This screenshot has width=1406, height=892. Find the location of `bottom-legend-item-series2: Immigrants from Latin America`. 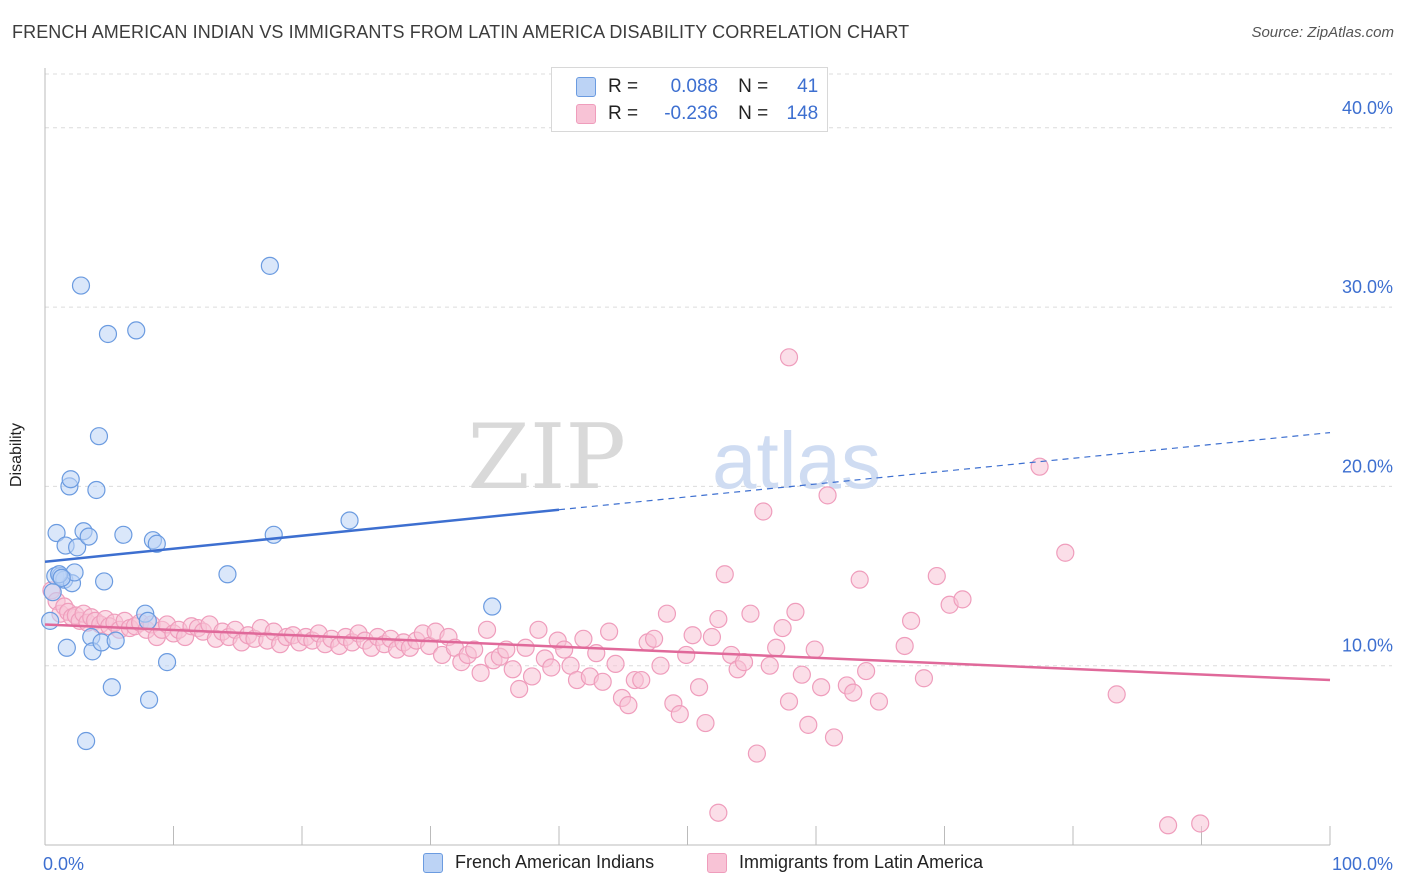

bottom-legend-item-series2: Immigrants from Latin America is located at coordinates (845, 862).